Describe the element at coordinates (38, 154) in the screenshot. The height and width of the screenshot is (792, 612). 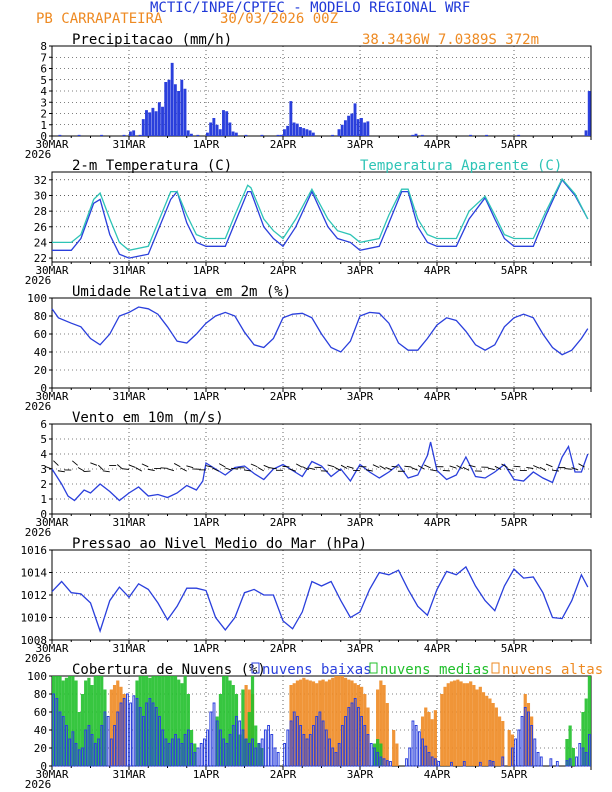
I see `x-year-label: 2026` at that location.